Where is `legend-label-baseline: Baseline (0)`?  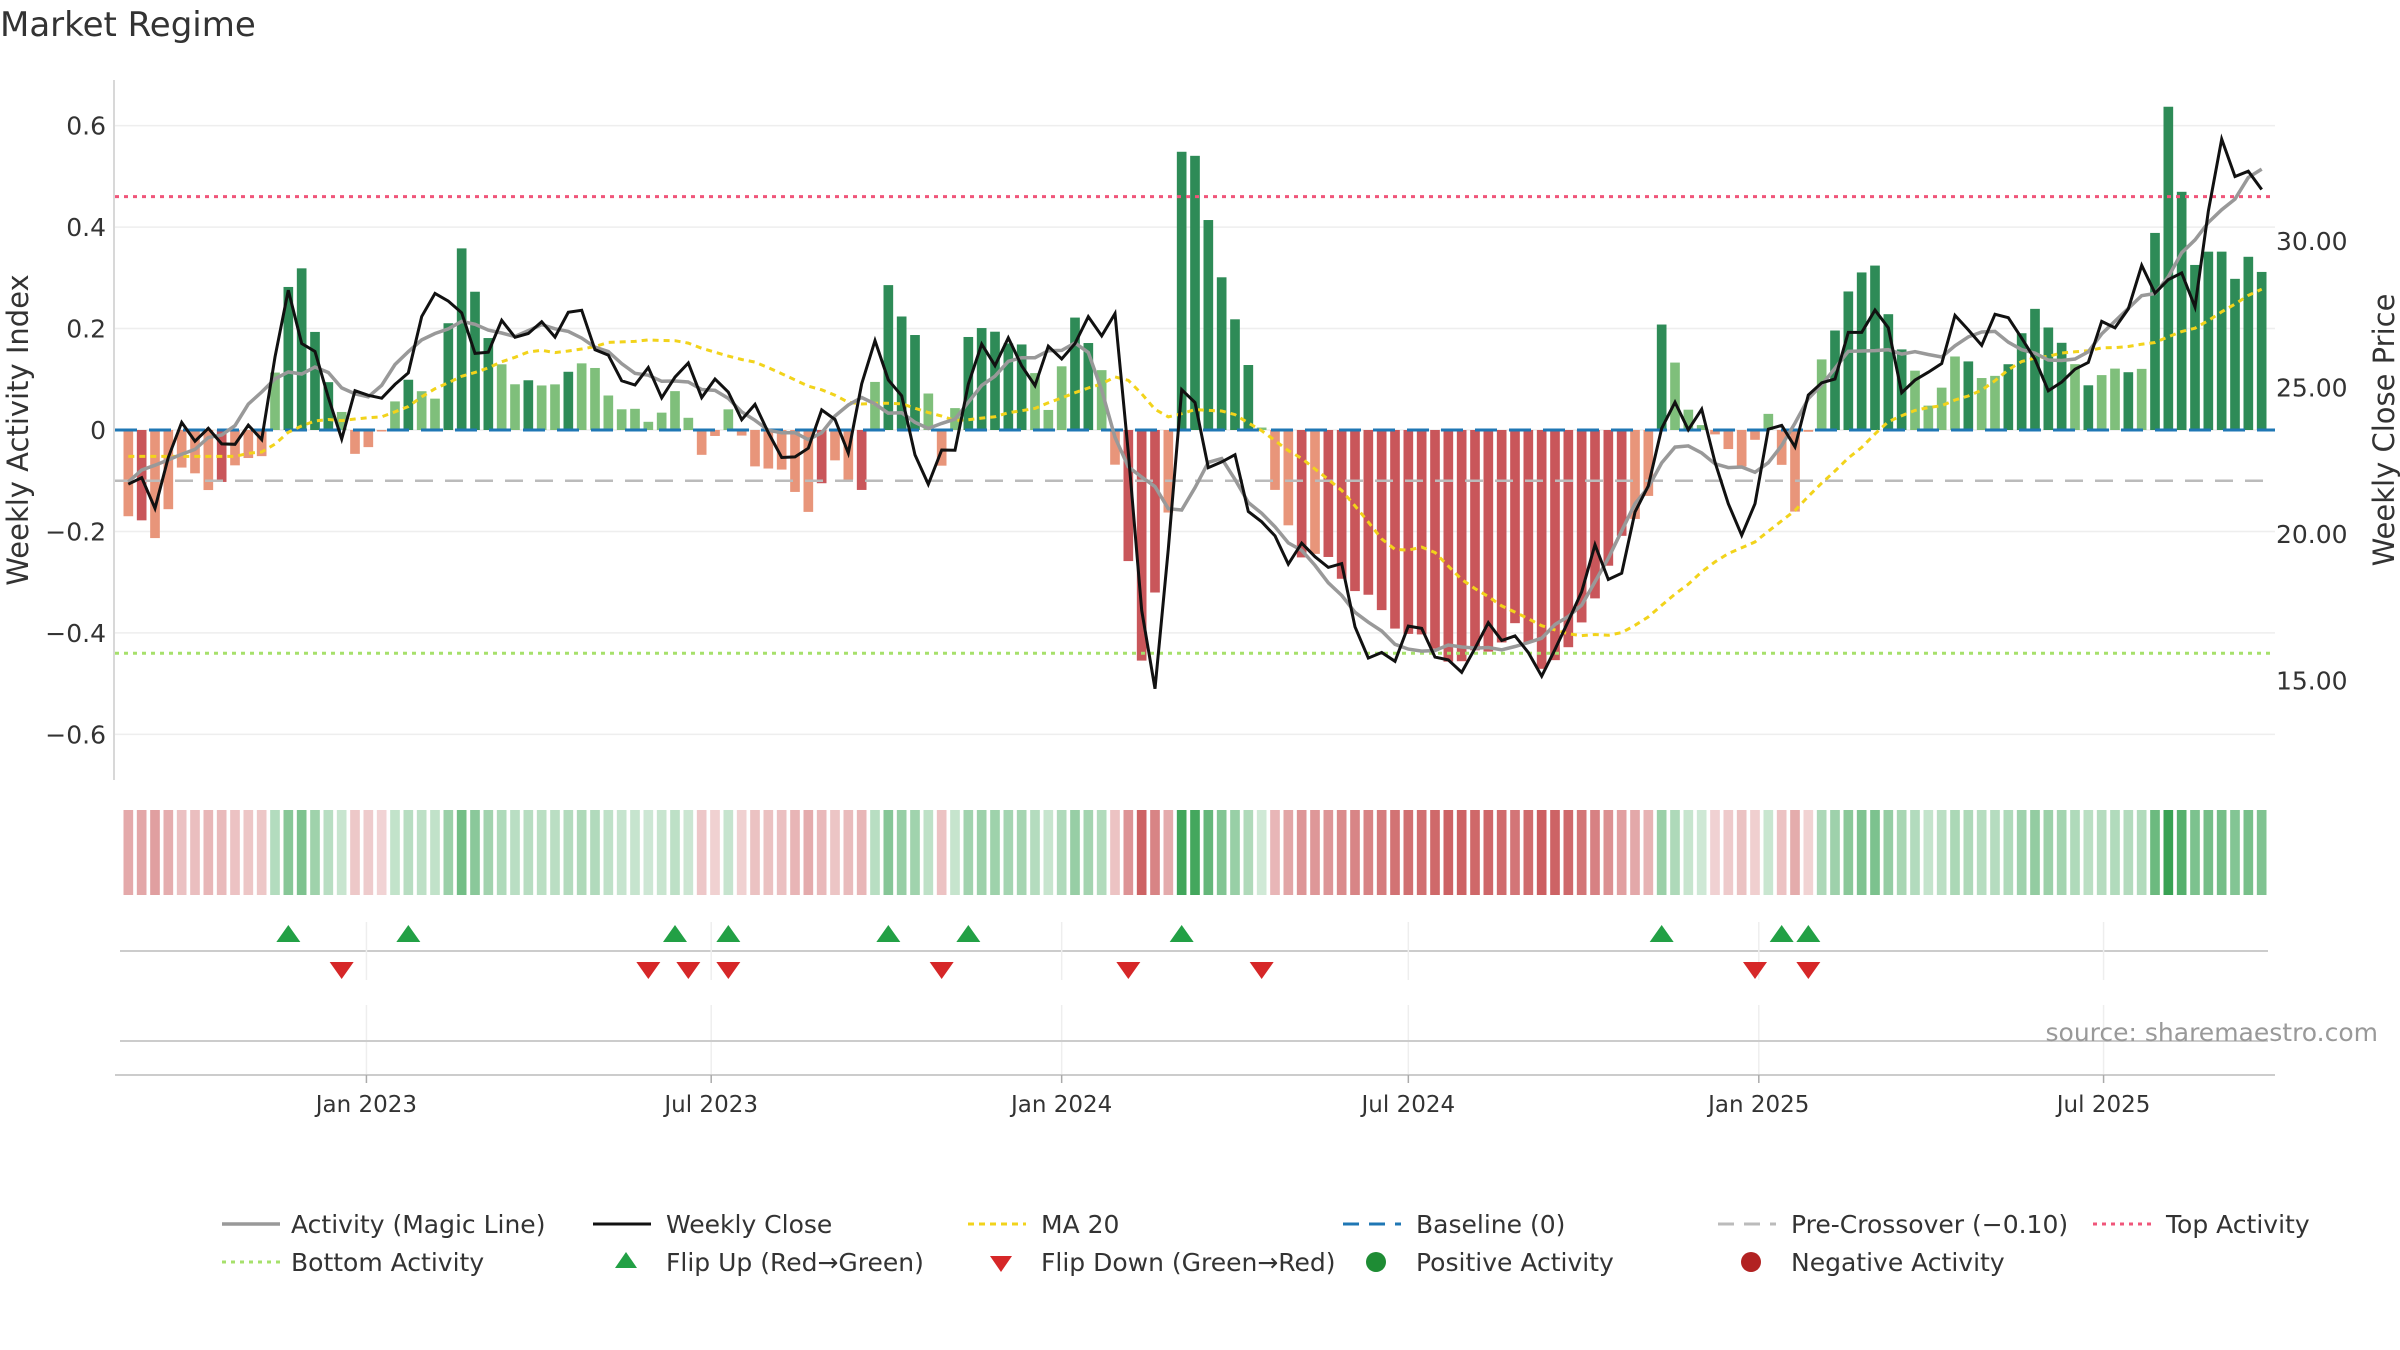 legend-label-baseline: Baseline (0) is located at coordinates (1490, 1224).